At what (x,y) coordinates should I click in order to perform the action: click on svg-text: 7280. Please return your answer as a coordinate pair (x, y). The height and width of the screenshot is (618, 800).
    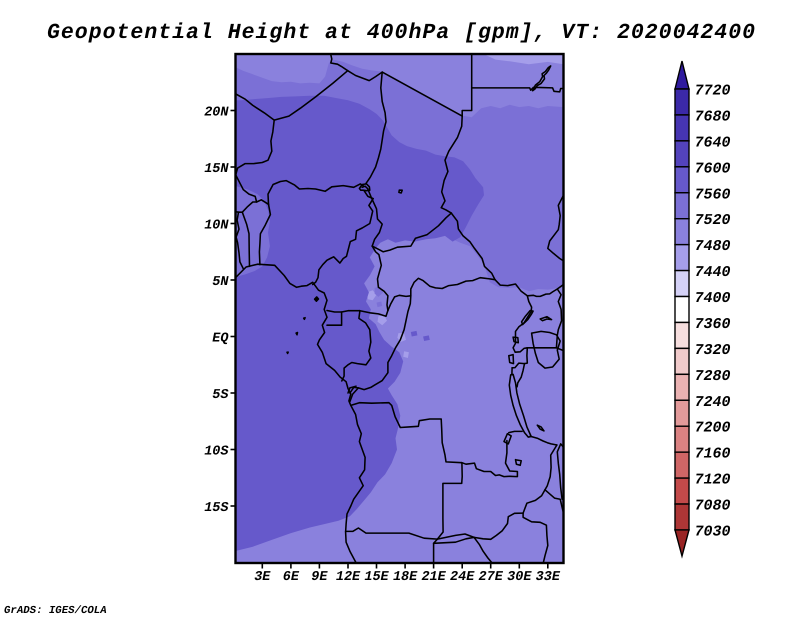
    Looking at the image, I should click on (713, 376).